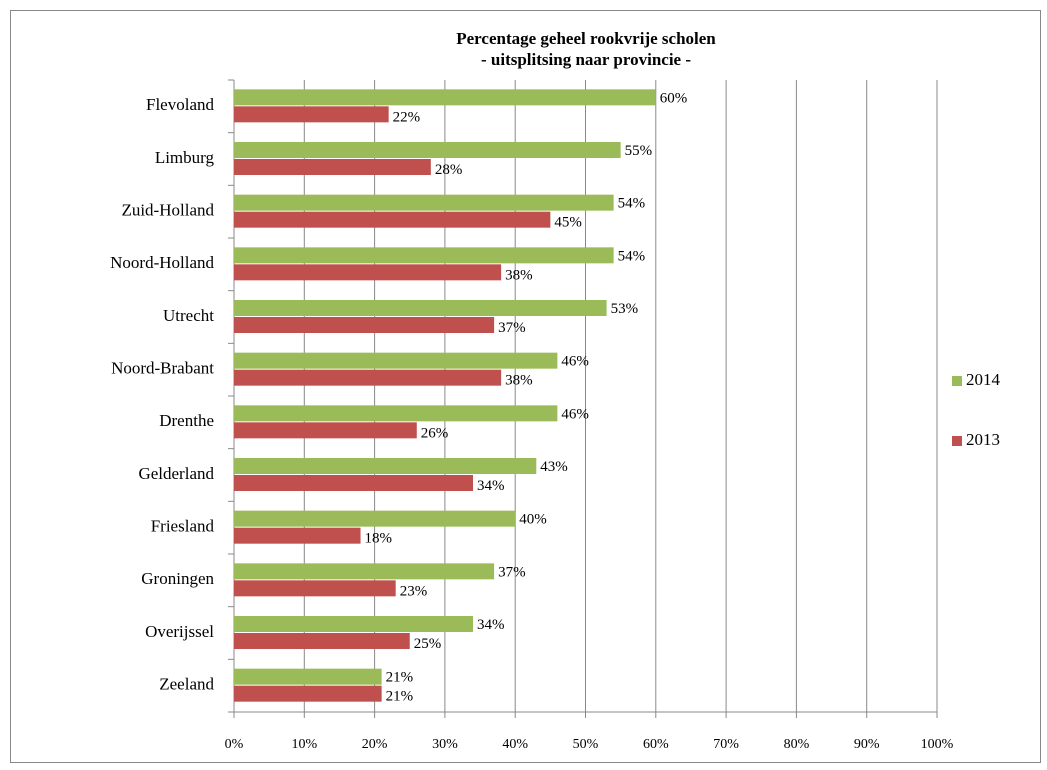  What do you see at coordinates (186, 420) in the screenshot?
I see `y-tick-label: Drenthe` at bounding box center [186, 420].